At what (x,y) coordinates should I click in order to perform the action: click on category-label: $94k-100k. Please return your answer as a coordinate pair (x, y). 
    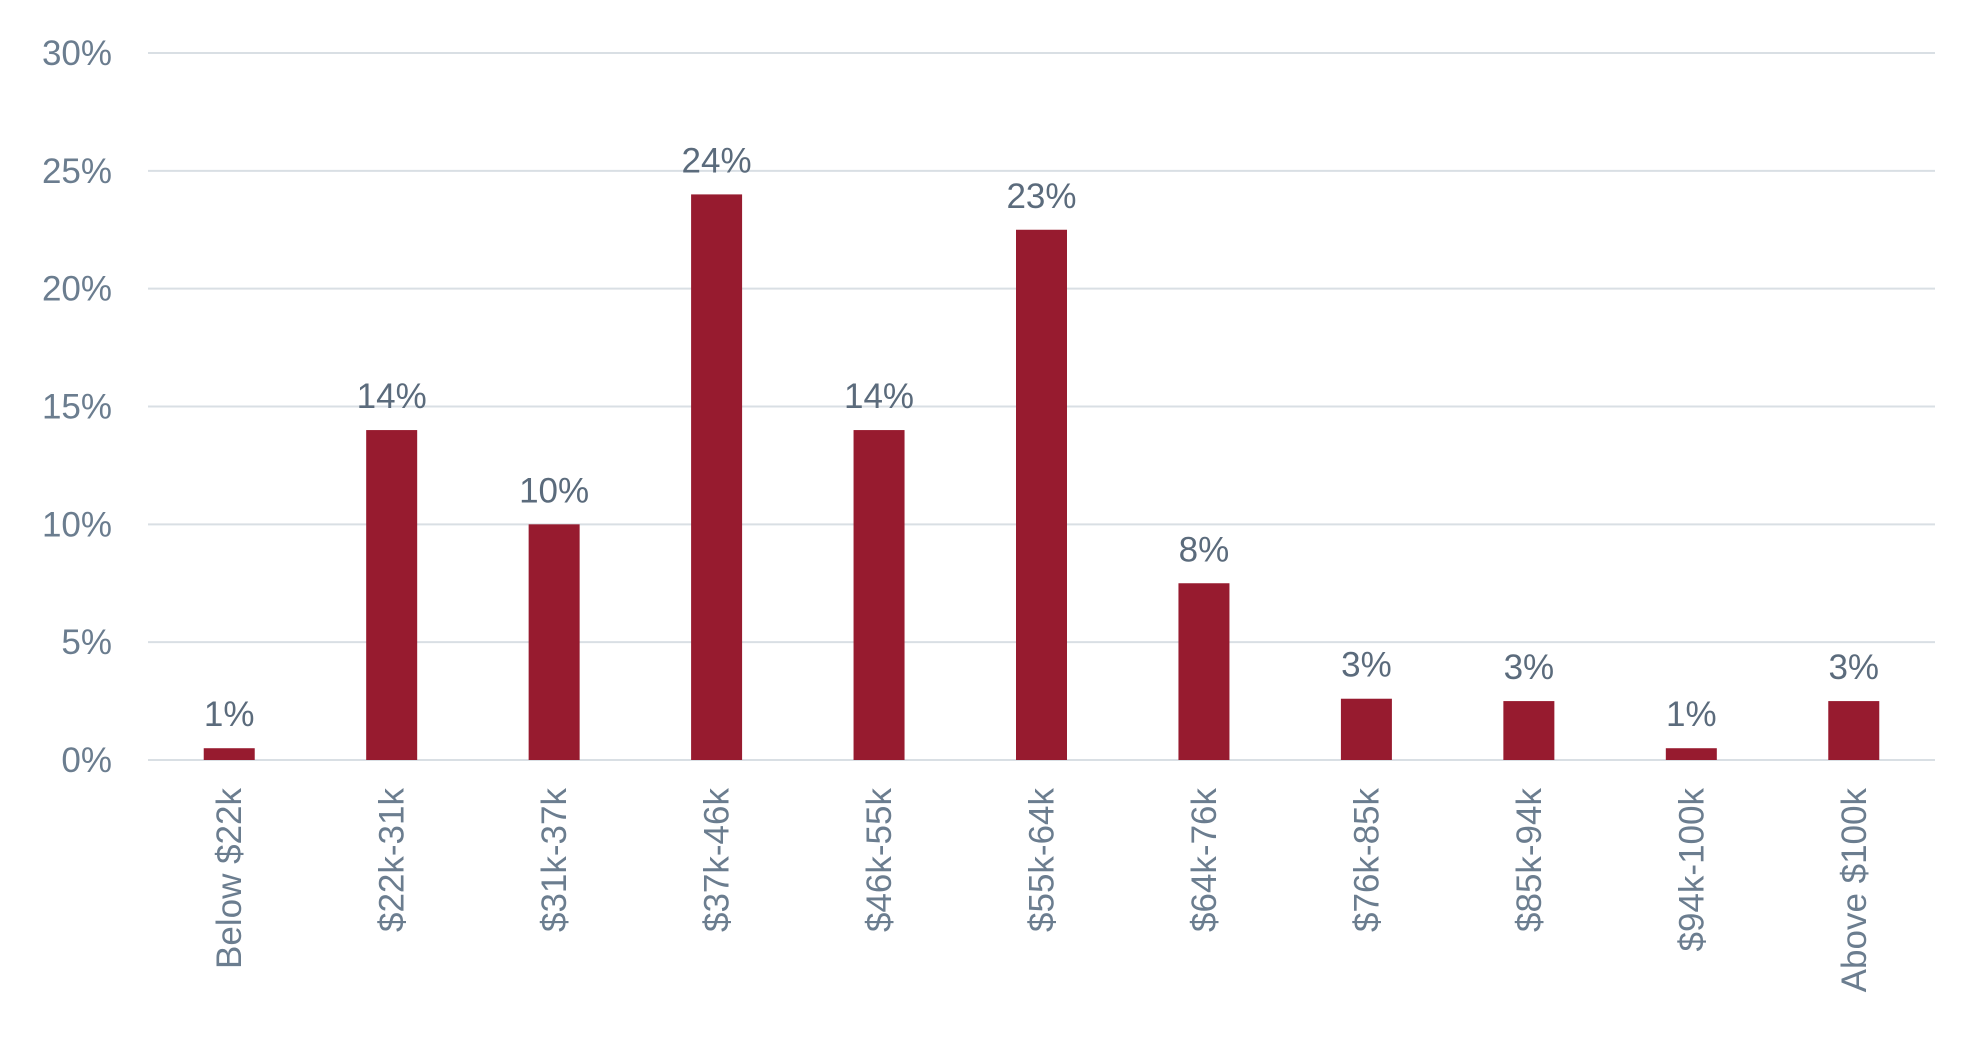
    Looking at the image, I should click on (1691, 870).